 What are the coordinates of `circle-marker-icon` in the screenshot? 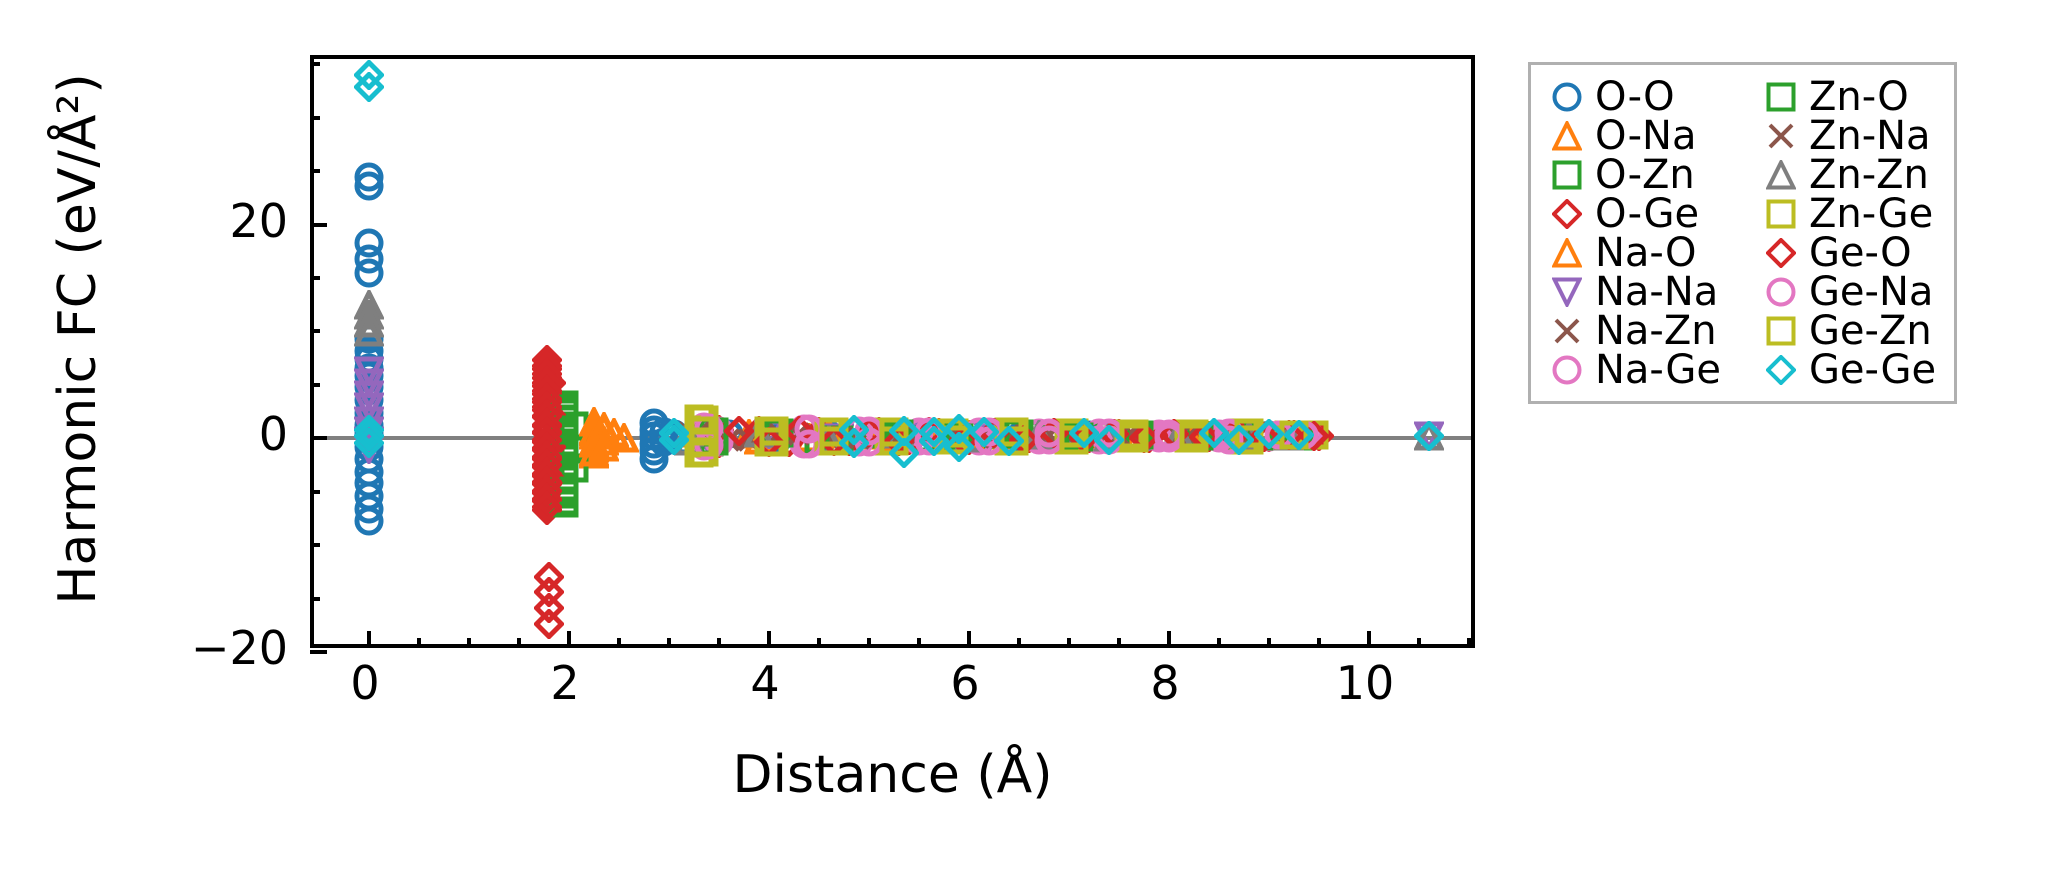 It's located at (1567, 96).